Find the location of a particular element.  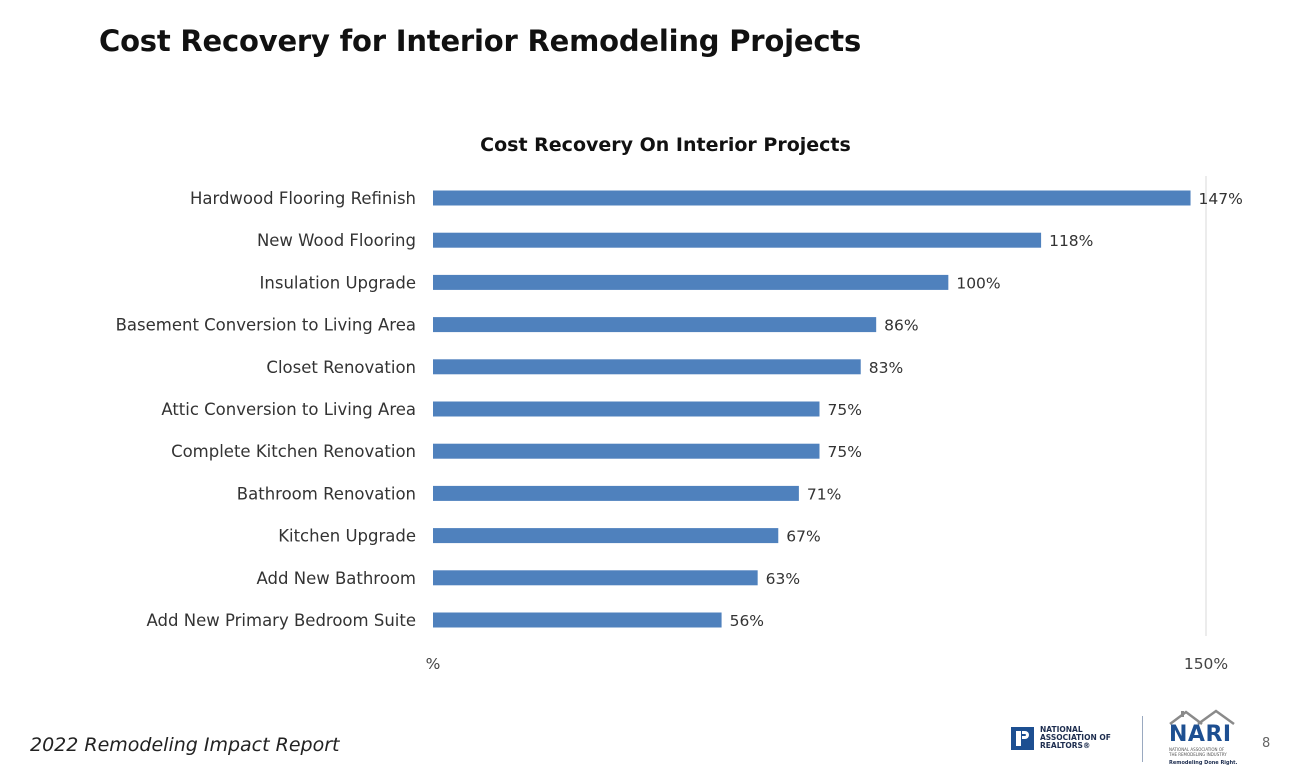

nari-logo-tagline: Remodeling Done Right. is located at coordinates (1203, 763).